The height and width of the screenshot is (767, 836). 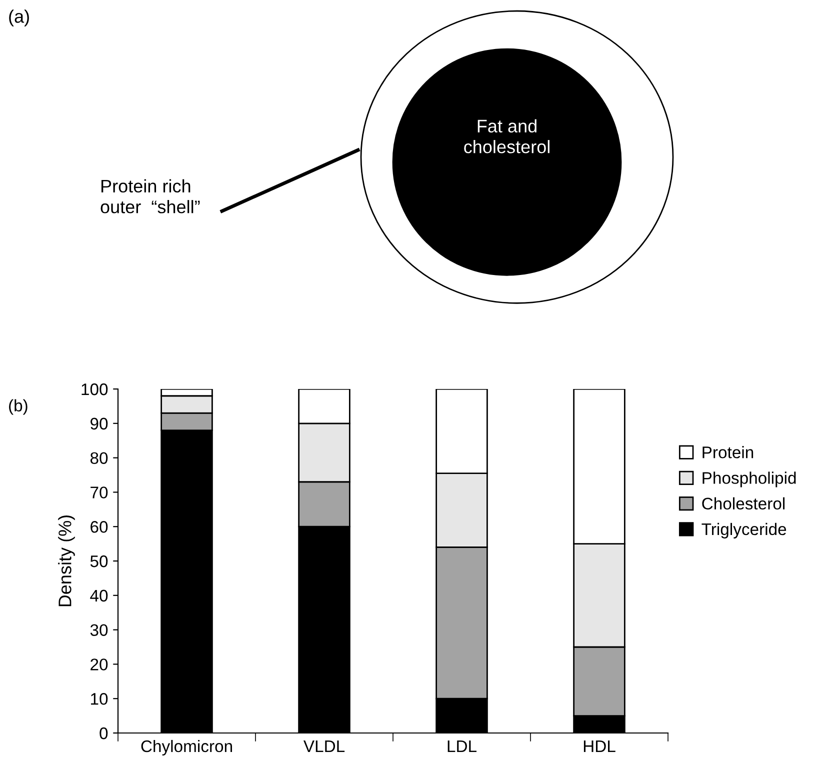 I want to click on y-tick-label: 70, so click(x=99, y=492).